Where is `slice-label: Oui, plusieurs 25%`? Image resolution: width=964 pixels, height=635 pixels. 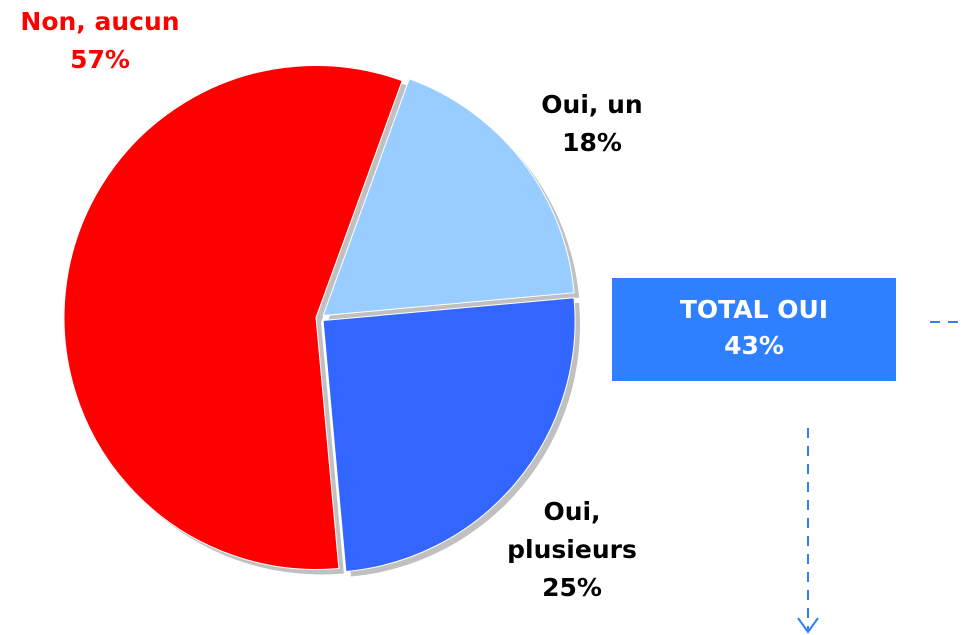
slice-label: Oui, plusieurs 25% is located at coordinates (572, 550).